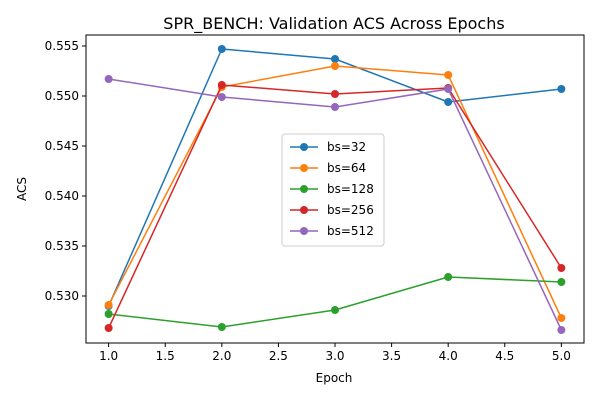 This screenshot has height=400, width=600. Describe the element at coordinates (62, 96) in the screenshot. I see `y-tick-label: 0.550` at that location.